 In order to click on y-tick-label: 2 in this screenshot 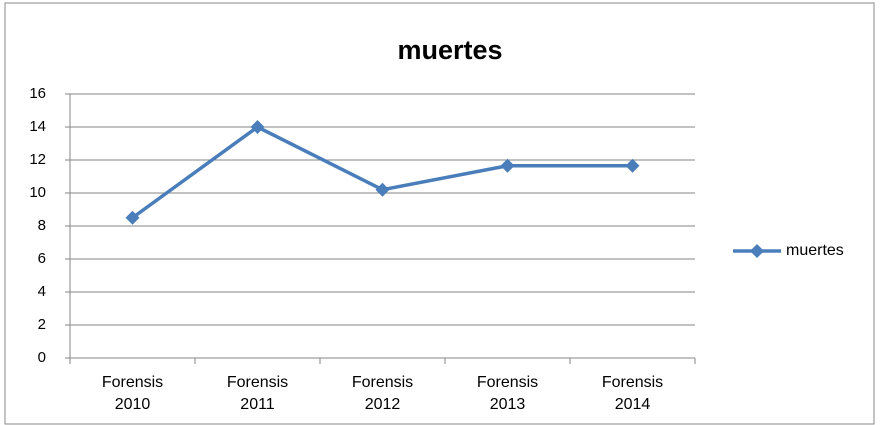, I will do `click(42, 324)`.